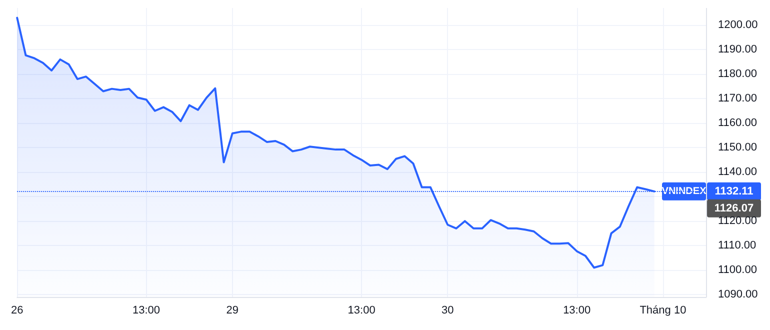 Image resolution: width=770 pixels, height=330 pixels. I want to click on series-label: VNINDEX, so click(684, 191).